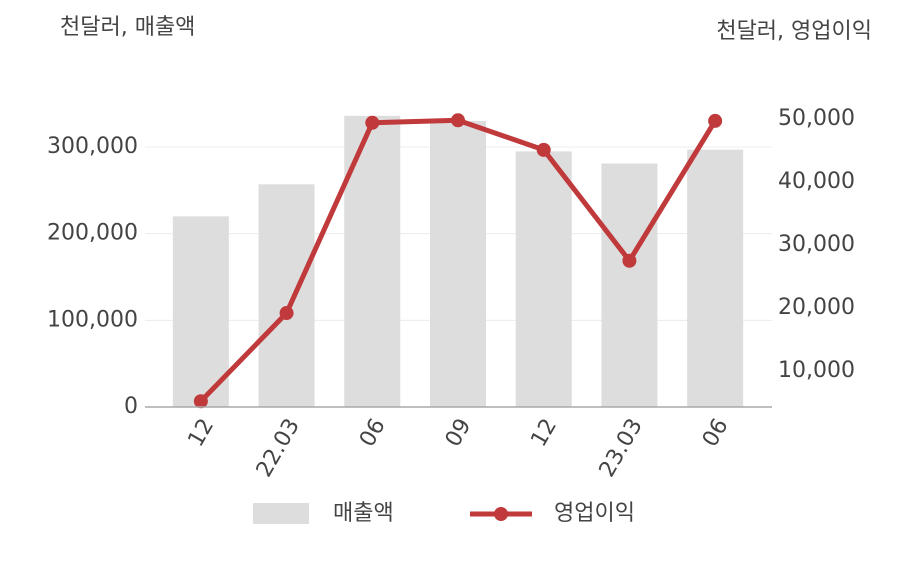  I want to click on legend-item: 영업이익, so click(552, 513).